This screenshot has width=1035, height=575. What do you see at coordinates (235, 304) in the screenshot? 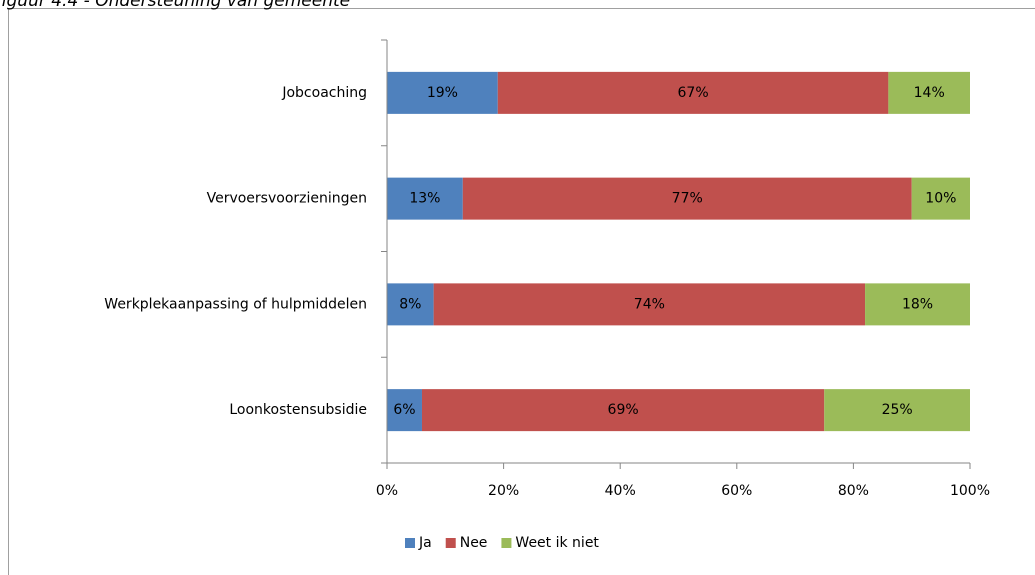
I see `y-tick-label: Werkplekaanpassing of hulpmiddelen` at bounding box center [235, 304].